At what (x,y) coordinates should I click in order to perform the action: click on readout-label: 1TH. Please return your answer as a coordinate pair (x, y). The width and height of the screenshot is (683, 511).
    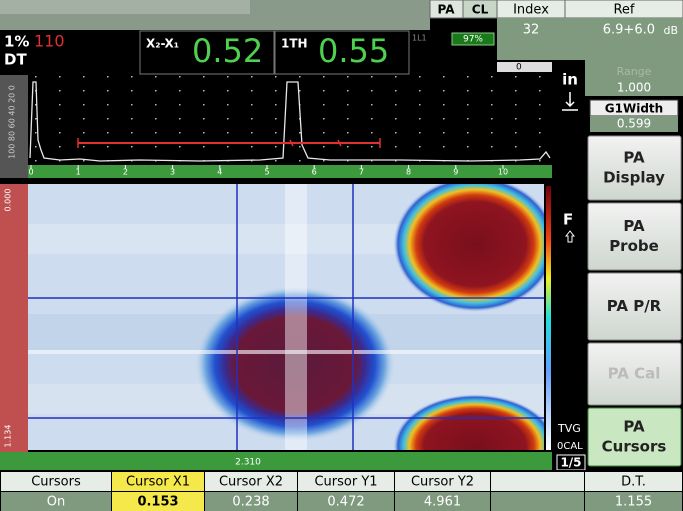
    Looking at the image, I should click on (294, 44).